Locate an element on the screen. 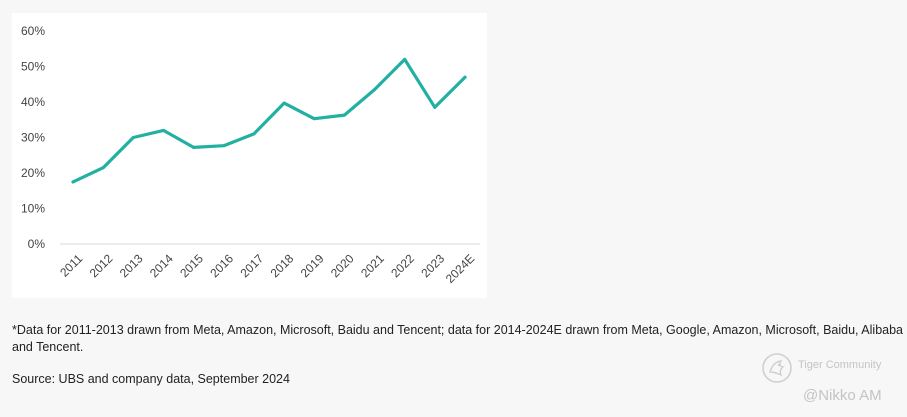  y-tick-label: 20% is located at coordinates (33, 173).